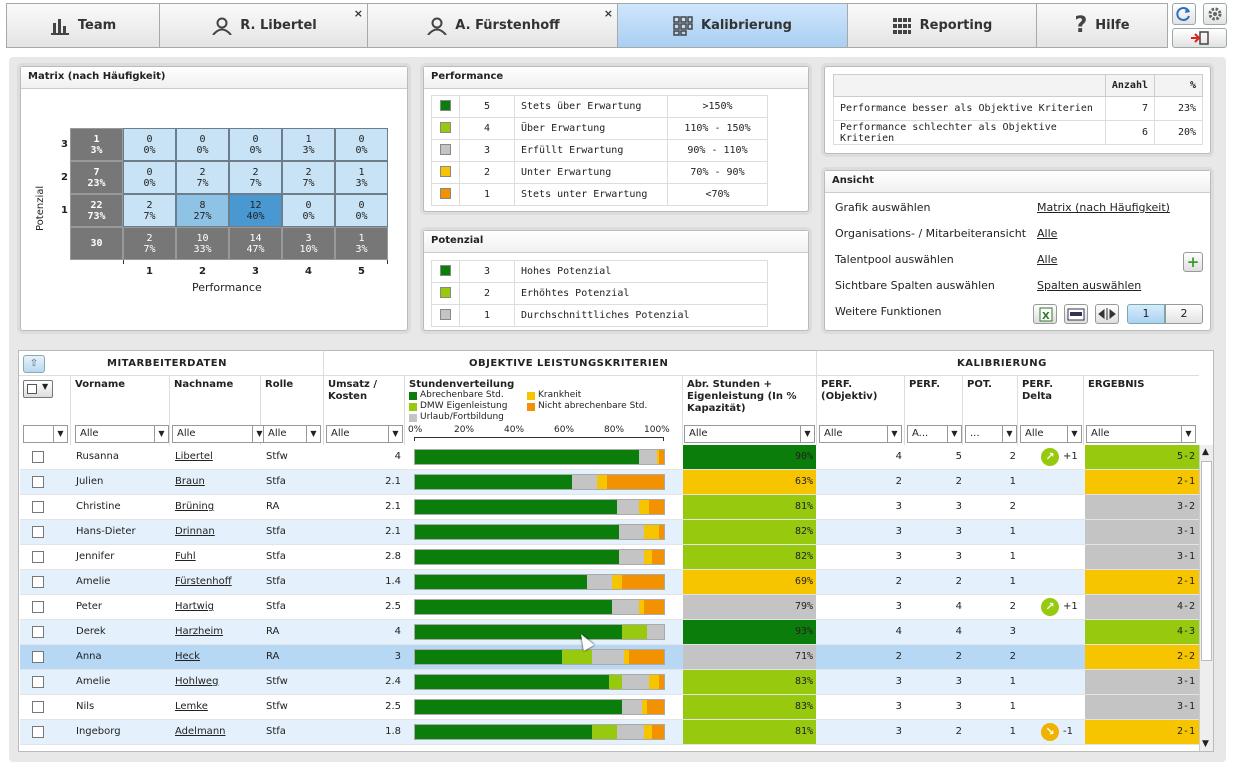 This screenshot has height=769, width=1234. Describe the element at coordinates (941, 25) in the screenshot. I see `tab-reporting: Reporting` at that location.